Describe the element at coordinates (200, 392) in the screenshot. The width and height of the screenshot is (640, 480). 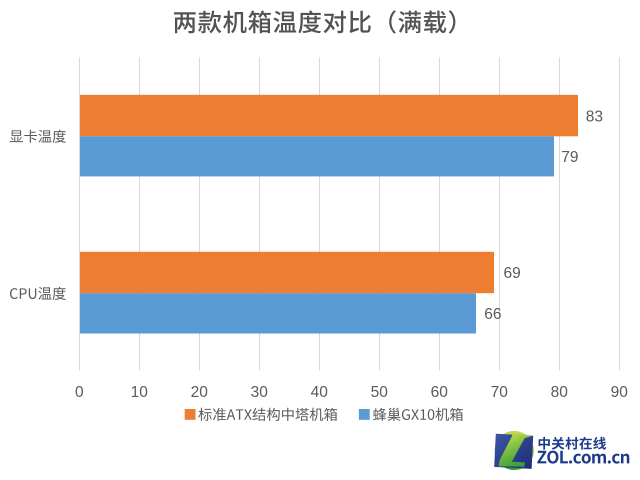
I see `svg-text: 20` at that location.